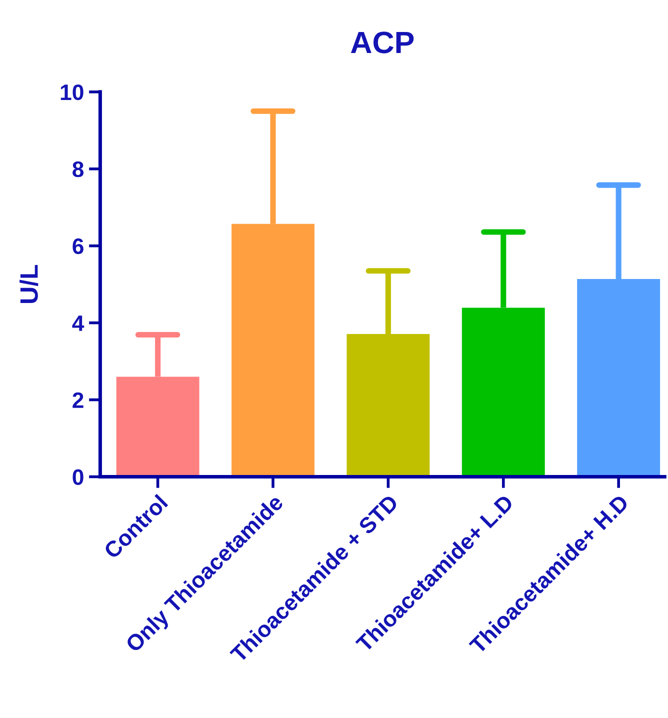 The image size is (668, 718). What do you see at coordinates (29, 283) in the screenshot?
I see `y-axis-title: U/L` at bounding box center [29, 283].